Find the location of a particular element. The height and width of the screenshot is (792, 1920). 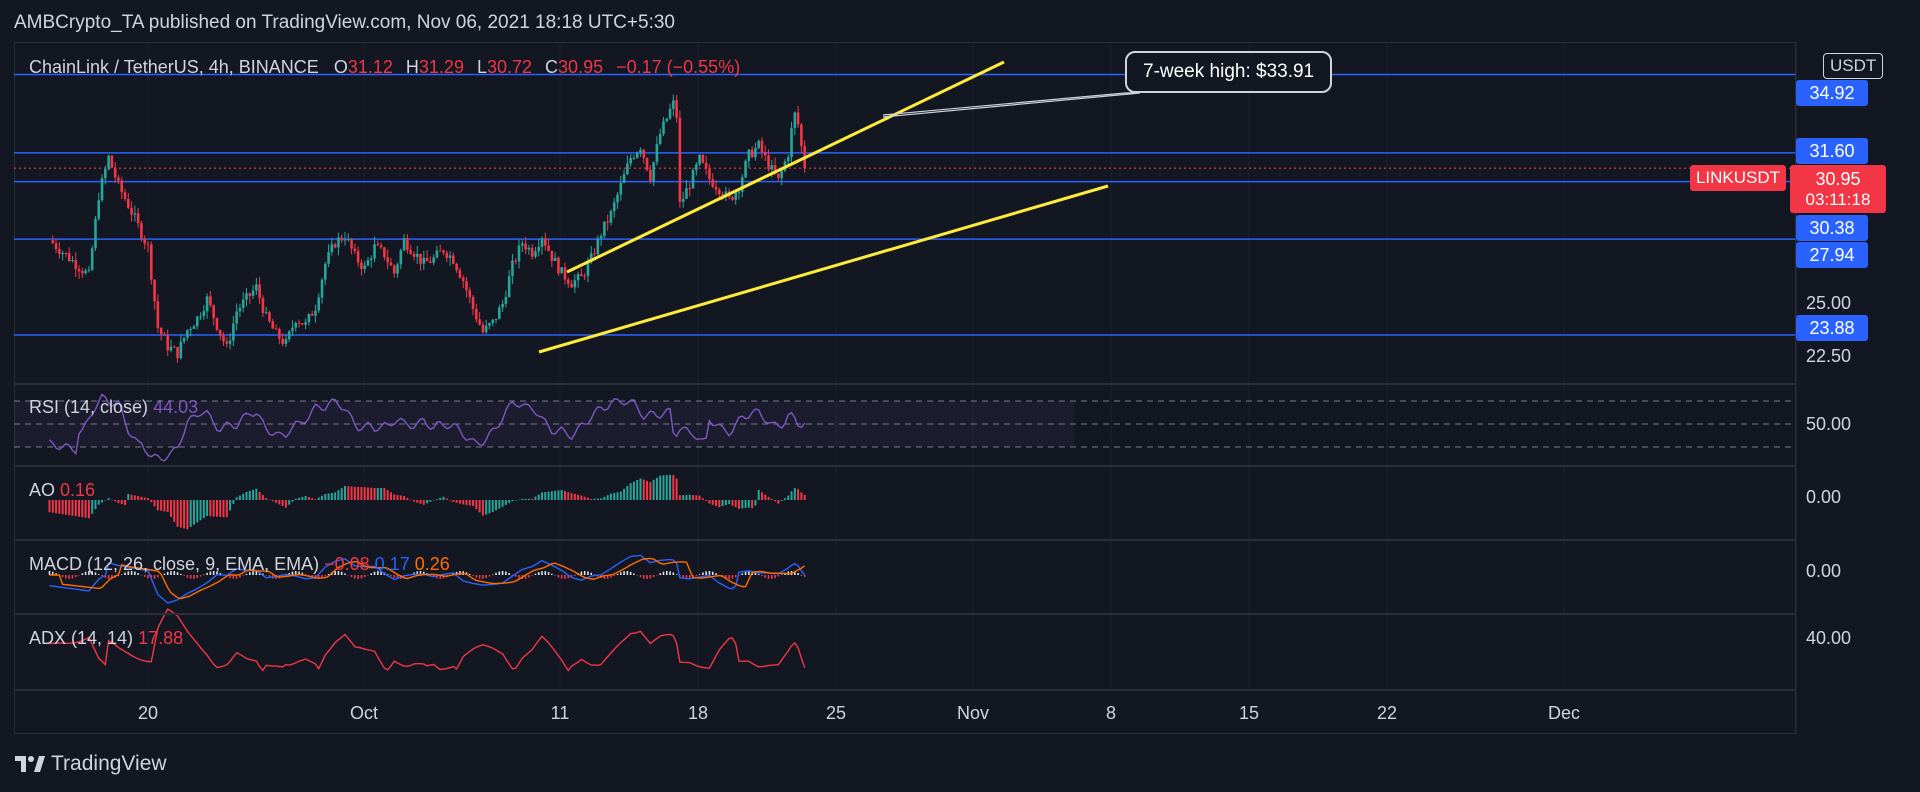

trend-lines is located at coordinates (839, 207).